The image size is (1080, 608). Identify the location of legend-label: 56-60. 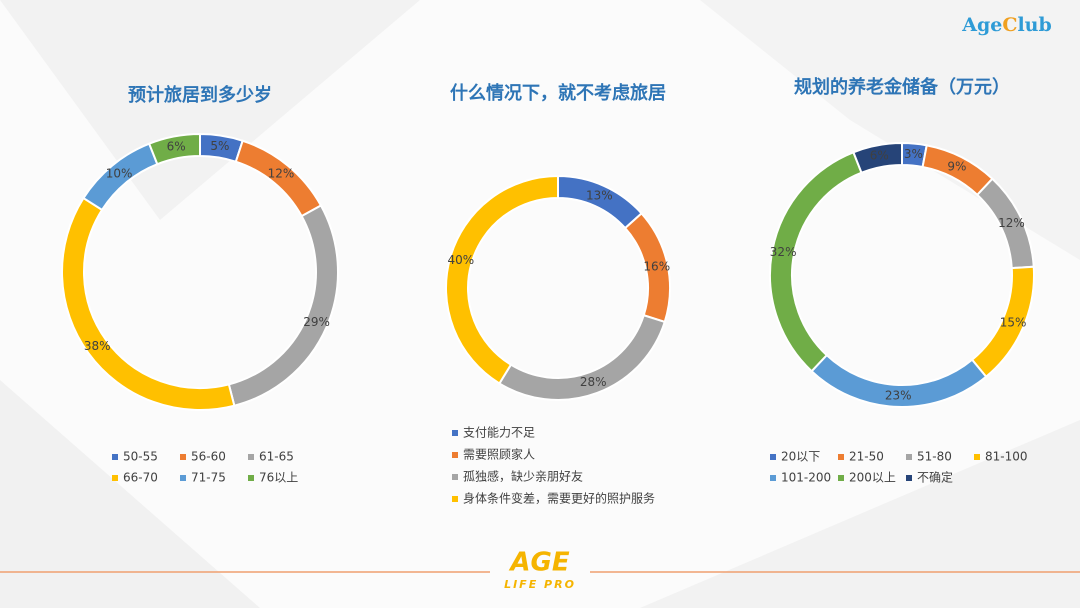
(208, 457).